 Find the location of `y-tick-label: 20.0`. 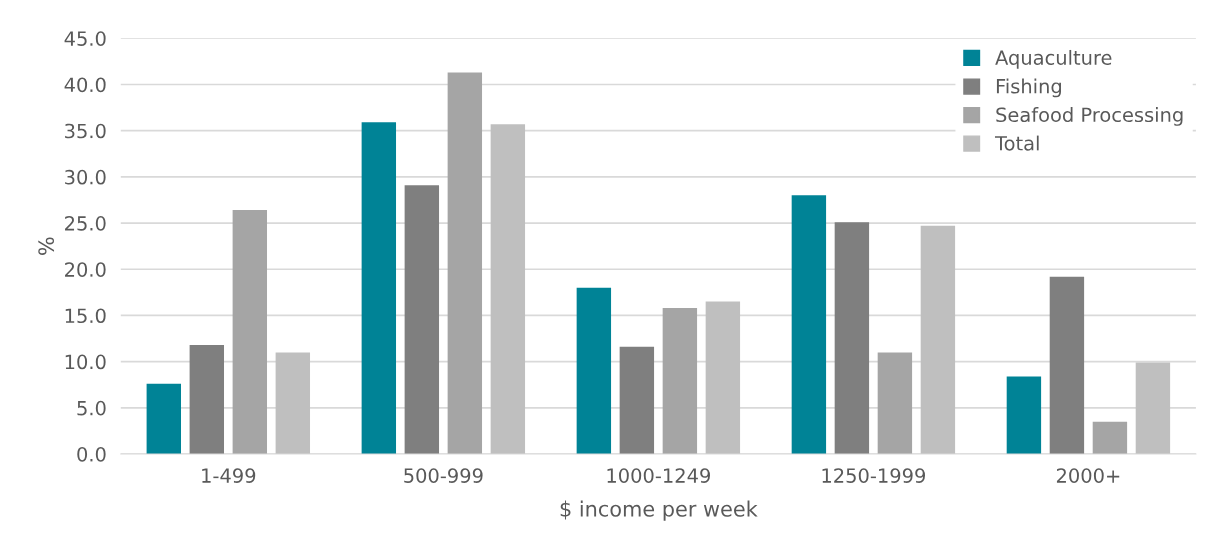

y-tick-label: 20.0 is located at coordinates (85, 269).